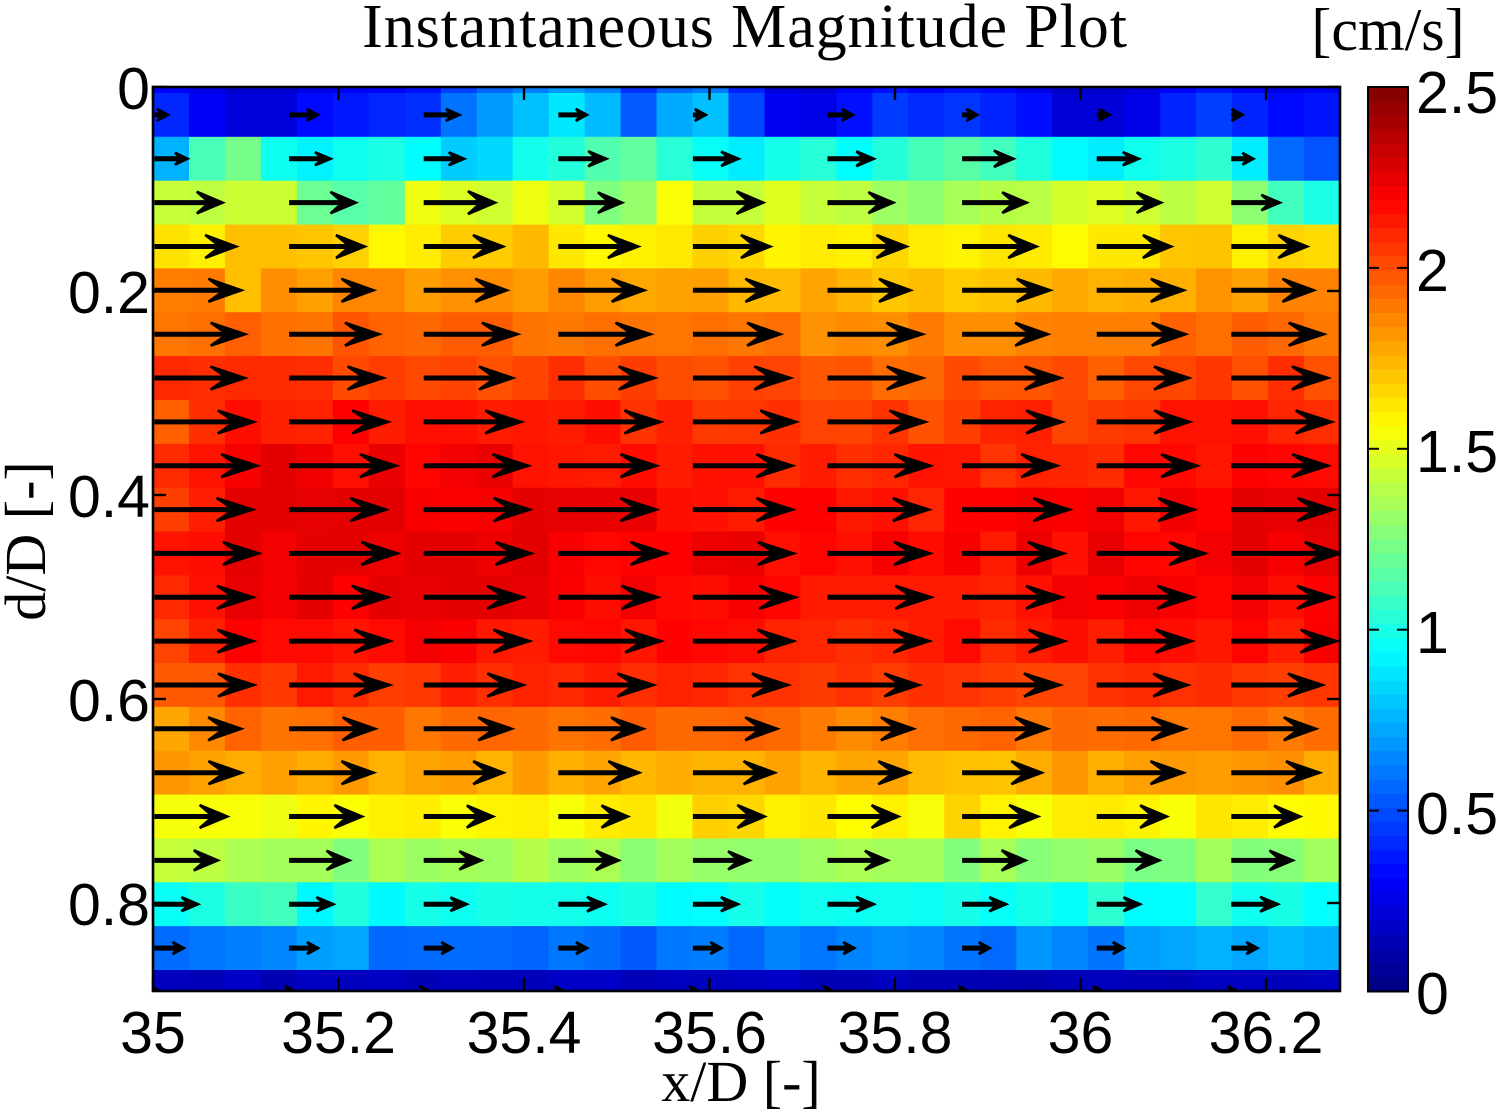 This screenshot has height=1118, width=1500. I want to click on svg-text: 36, so click(1081, 1033).